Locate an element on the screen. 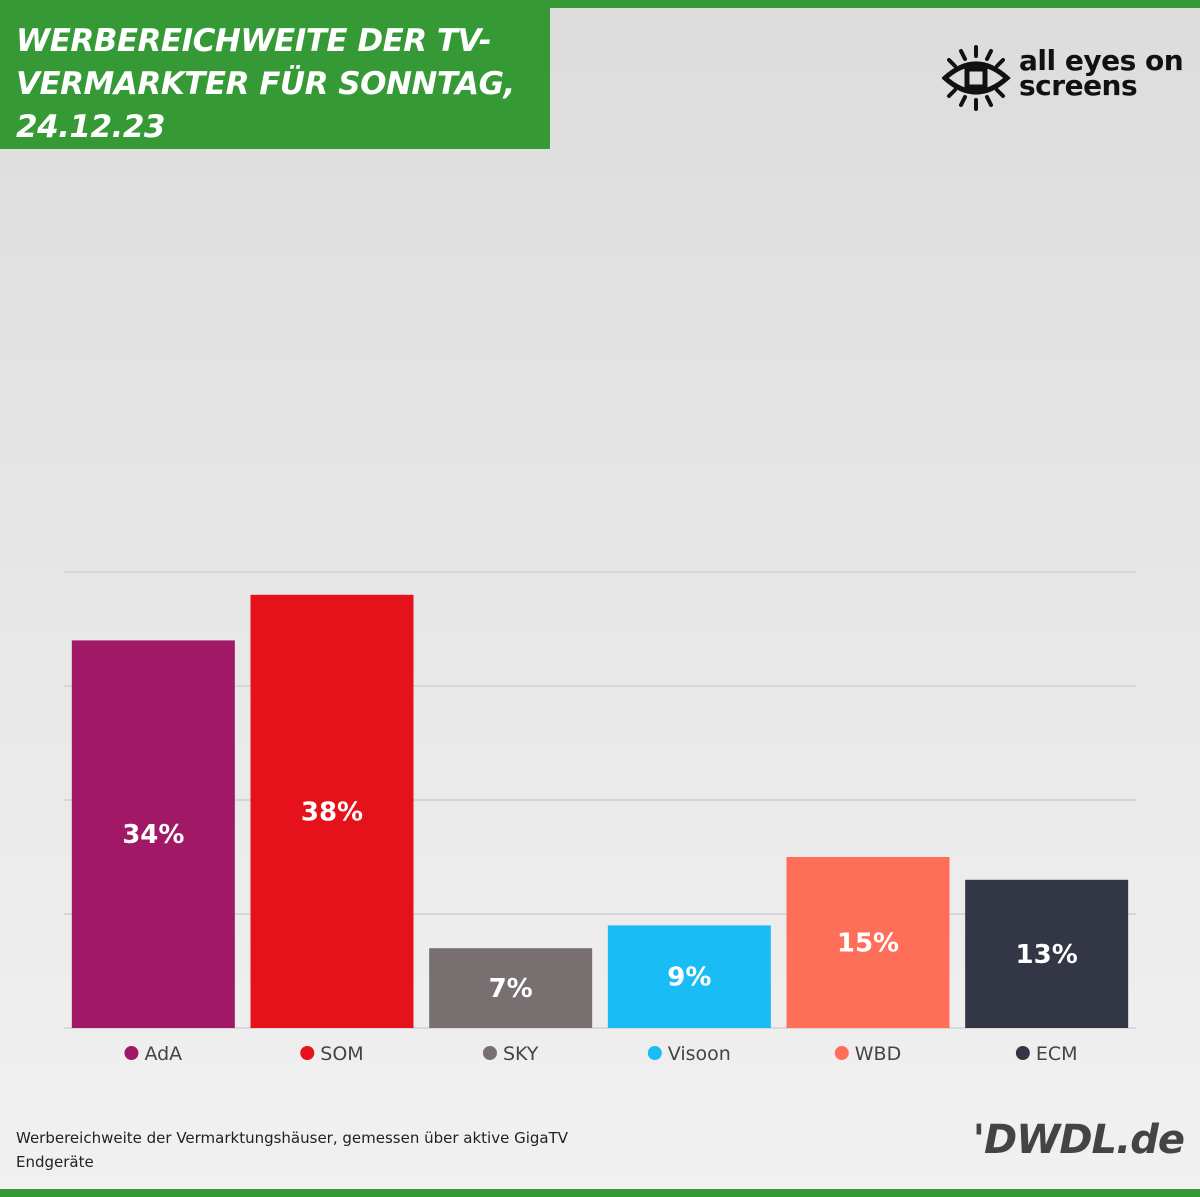 The width and height of the screenshot is (1200, 1197). bar-ada is located at coordinates (153, 834).